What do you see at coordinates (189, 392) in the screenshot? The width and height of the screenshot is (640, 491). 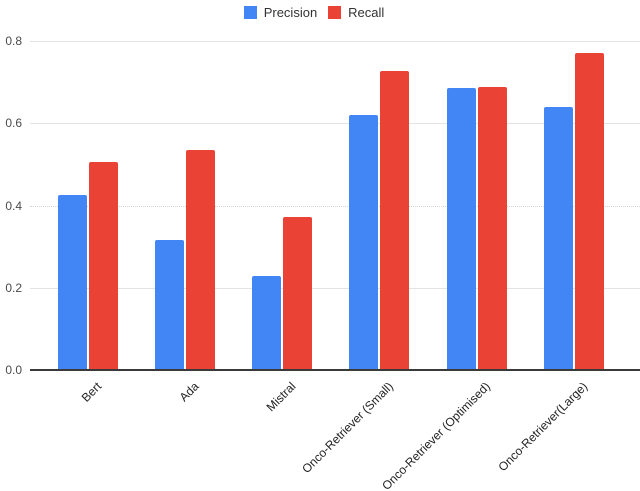 I see `x-tick-label-ada: Ada` at bounding box center [189, 392].